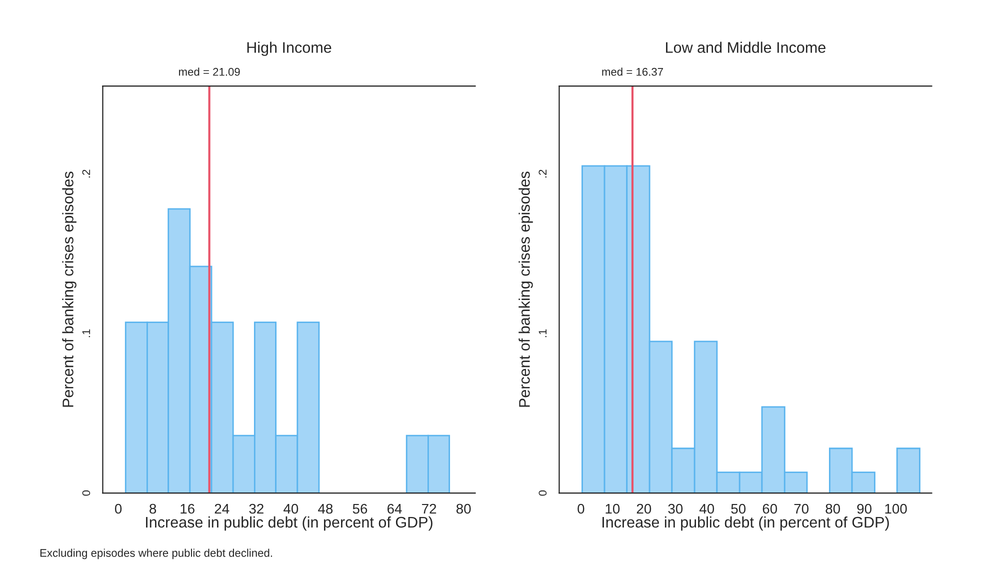  What do you see at coordinates (187, 509) in the screenshot?
I see `x-tick-label: 16` at bounding box center [187, 509].